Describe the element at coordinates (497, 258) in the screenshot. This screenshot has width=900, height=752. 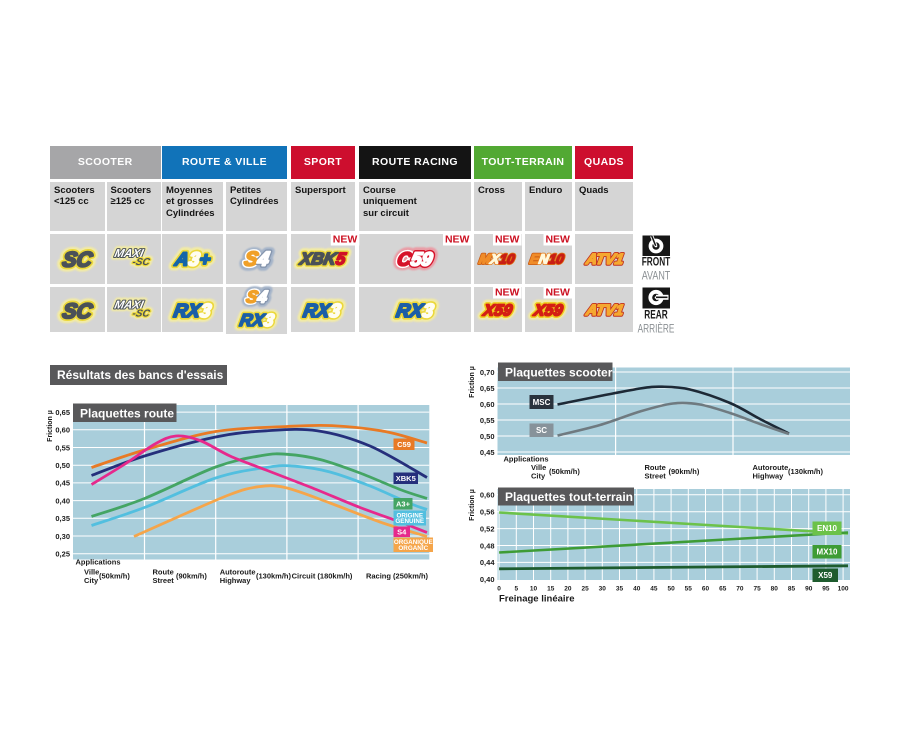
I see `svg-text: MX10` at that location.